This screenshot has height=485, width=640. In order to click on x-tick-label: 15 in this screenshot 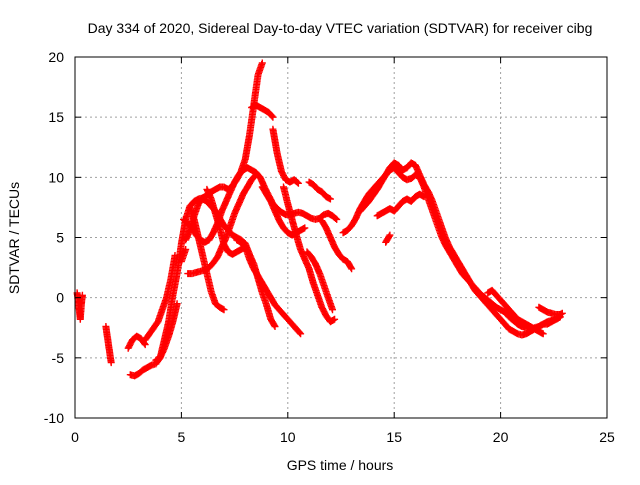, I will do `click(394, 437)`.